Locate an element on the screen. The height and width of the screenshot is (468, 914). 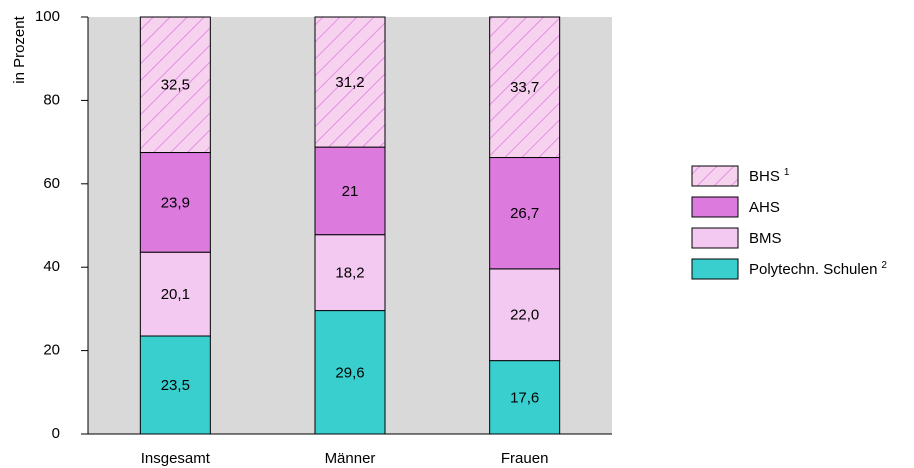
x-tick-label: Frauen is located at coordinates (525, 458).